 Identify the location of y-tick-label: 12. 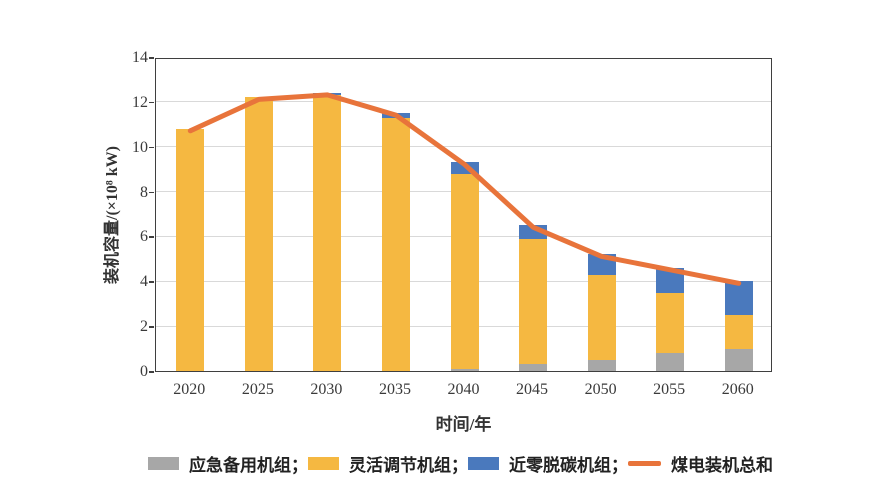
(140, 102).